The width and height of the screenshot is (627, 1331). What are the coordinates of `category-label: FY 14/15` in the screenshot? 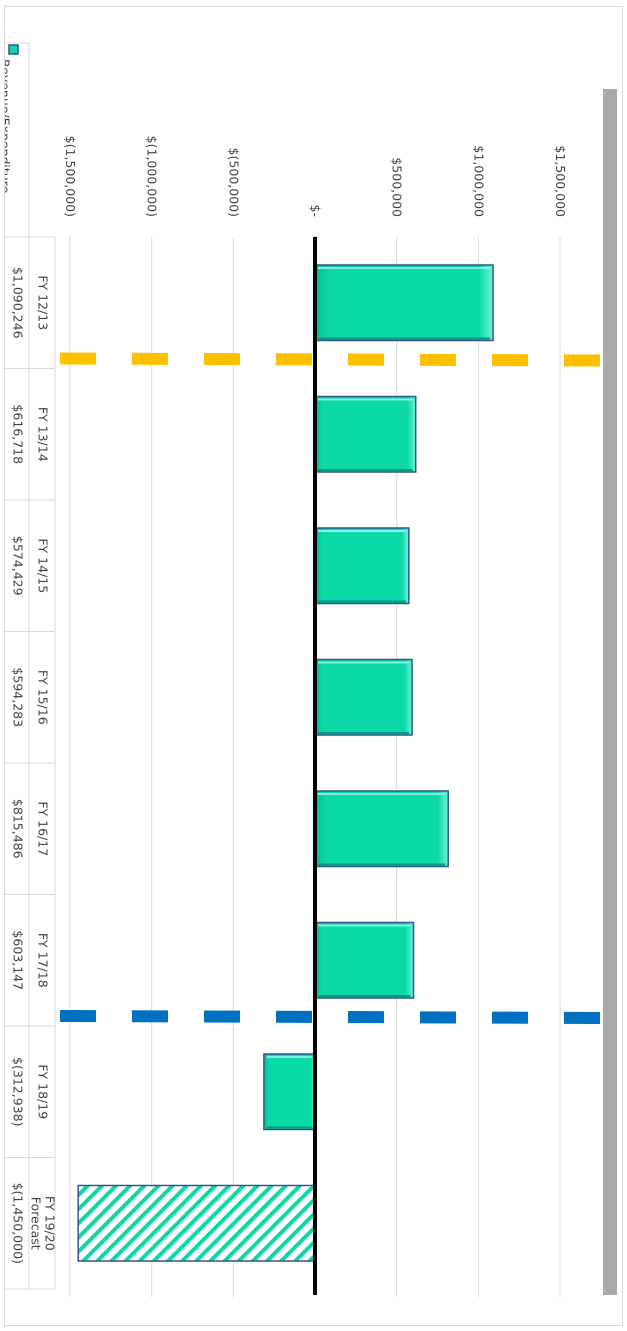 It's located at (43, 565).